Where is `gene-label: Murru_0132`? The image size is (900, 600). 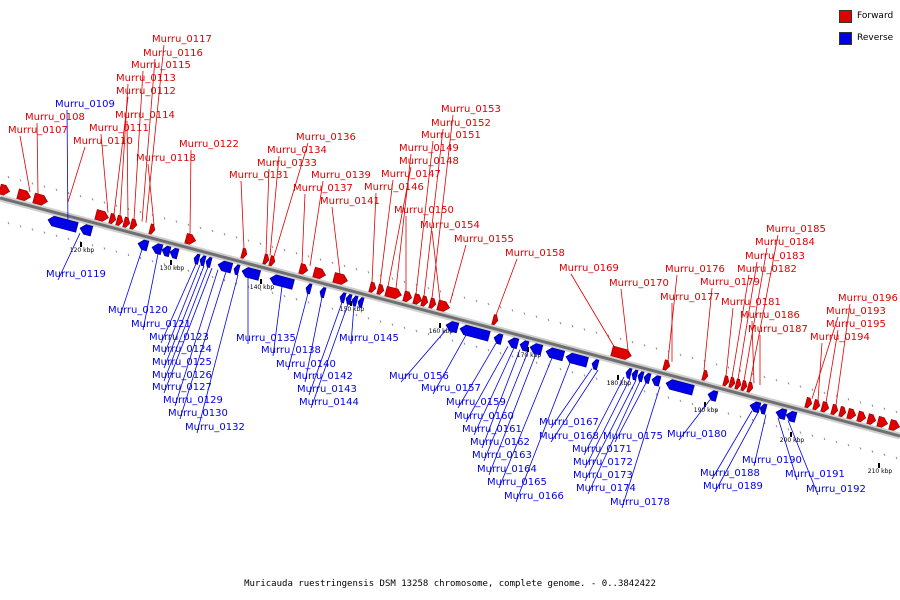
gene-label: Murru_0132 is located at coordinates (215, 427).